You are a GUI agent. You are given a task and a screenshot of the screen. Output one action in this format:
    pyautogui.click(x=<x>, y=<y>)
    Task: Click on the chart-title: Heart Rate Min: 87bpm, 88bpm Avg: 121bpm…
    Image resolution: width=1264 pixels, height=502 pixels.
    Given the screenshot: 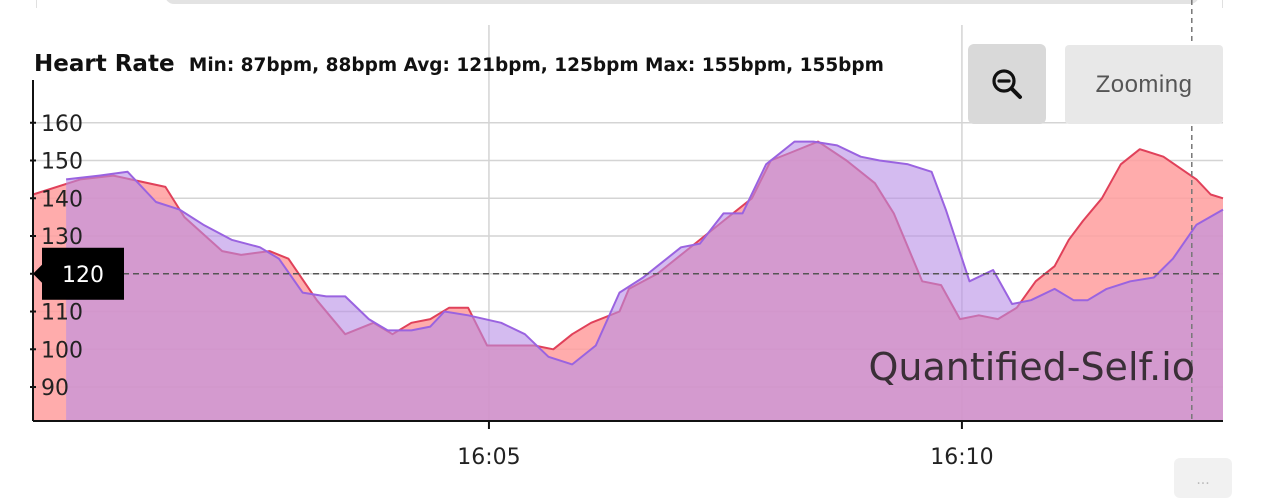 What is the action you would take?
    pyautogui.click(x=459, y=64)
    